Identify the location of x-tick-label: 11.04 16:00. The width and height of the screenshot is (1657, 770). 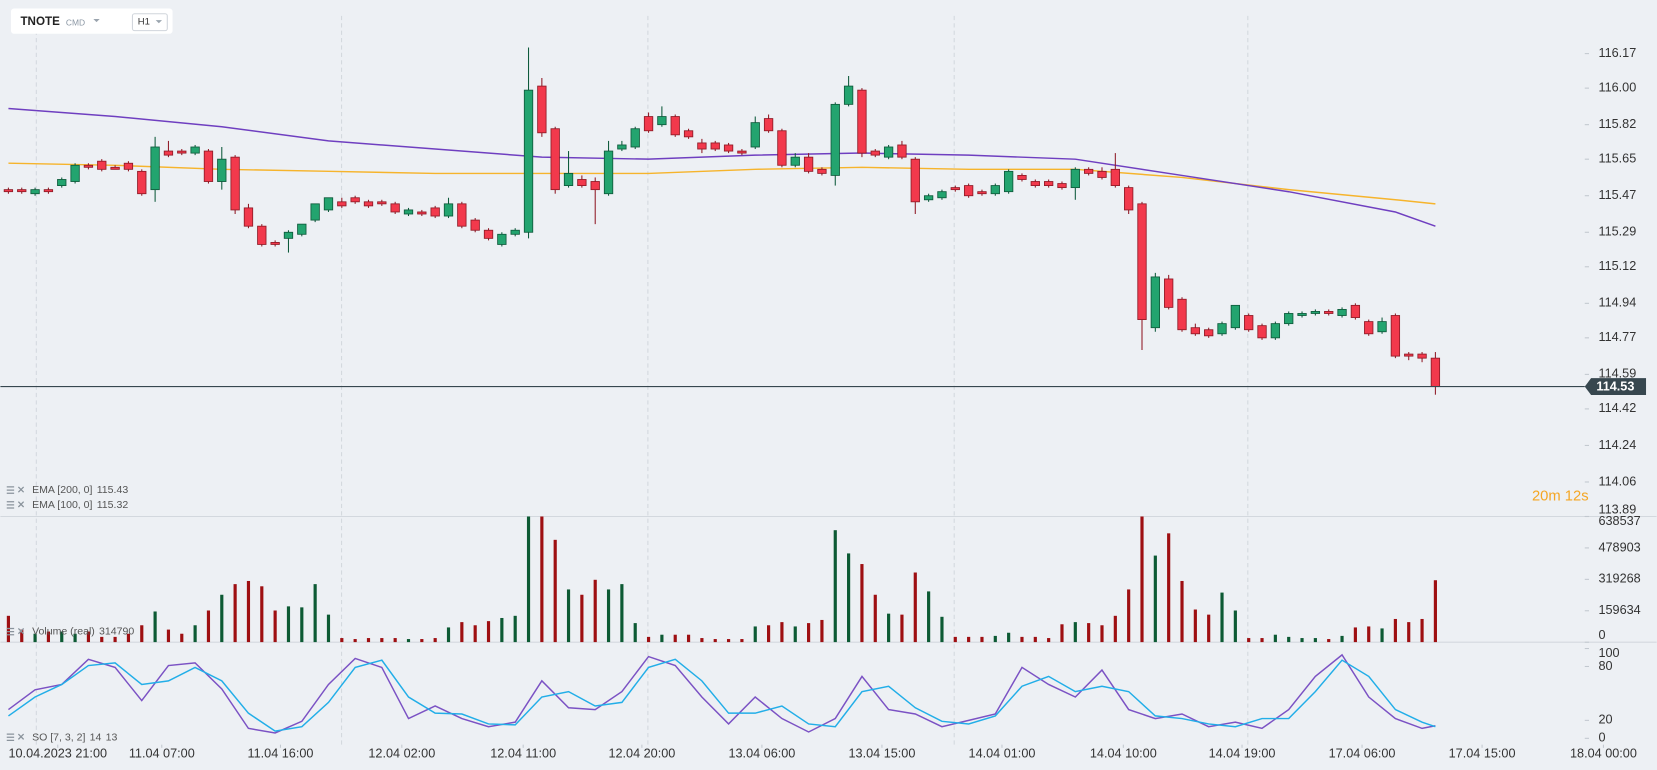
(281, 754).